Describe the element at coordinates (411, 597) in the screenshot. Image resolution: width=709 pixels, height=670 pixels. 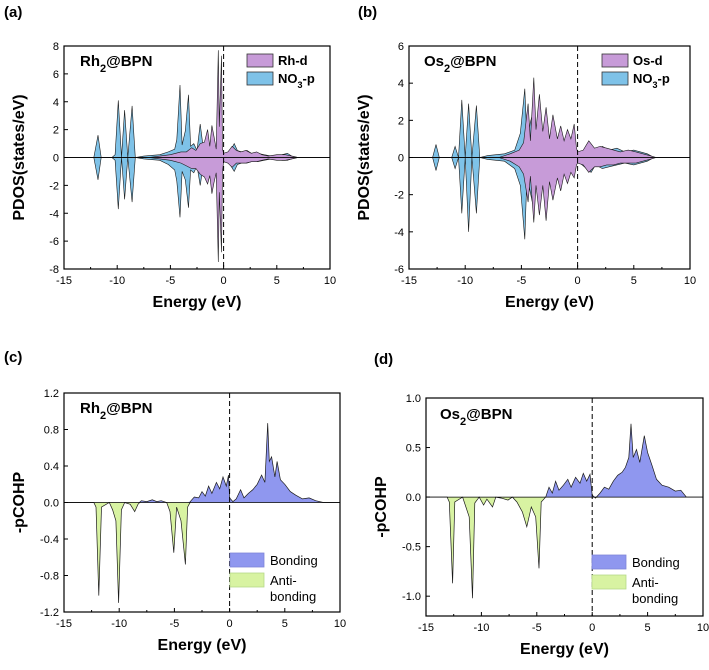
I see `y-tick-label: -1.0` at that location.